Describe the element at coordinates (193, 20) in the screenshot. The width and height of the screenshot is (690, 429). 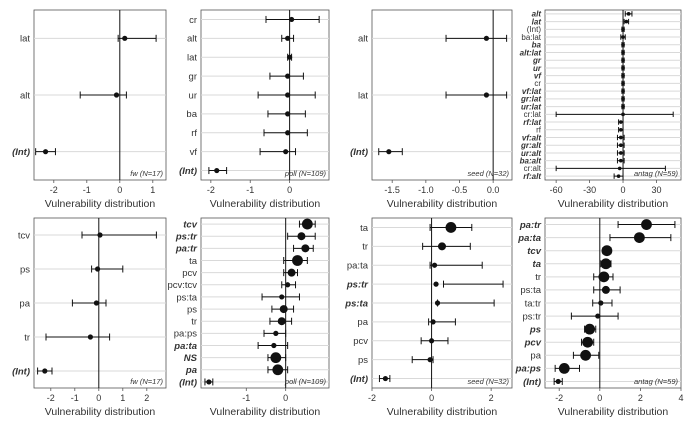
I see `row-label: cr` at that location.